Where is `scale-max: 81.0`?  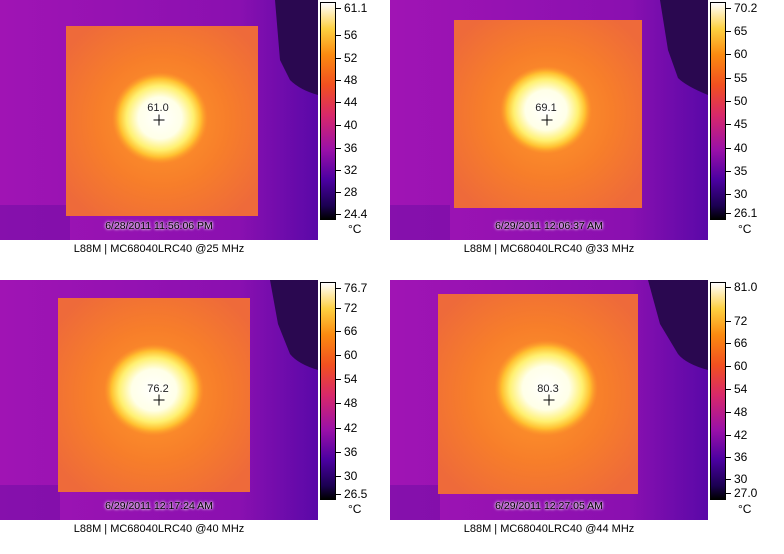 scale-max: 81.0 is located at coordinates (741, 287).